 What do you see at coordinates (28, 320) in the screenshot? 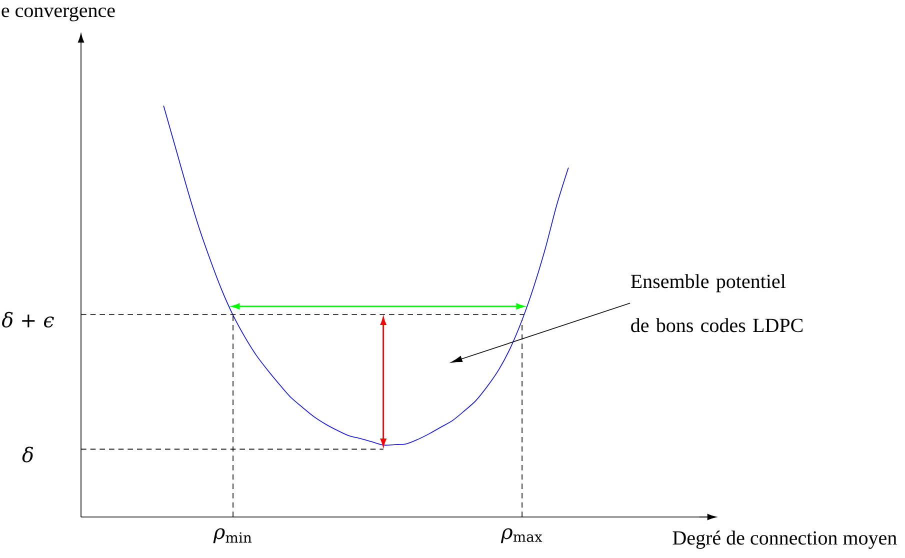
I see `ref-line-label: δ + ϵ` at bounding box center [28, 320].